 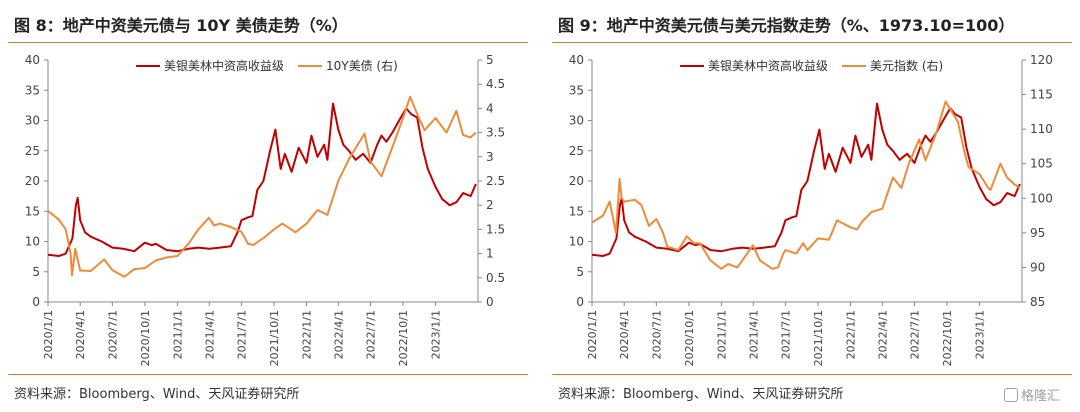 I want to click on y-tick-label-right: 110, so click(x=1041, y=129).